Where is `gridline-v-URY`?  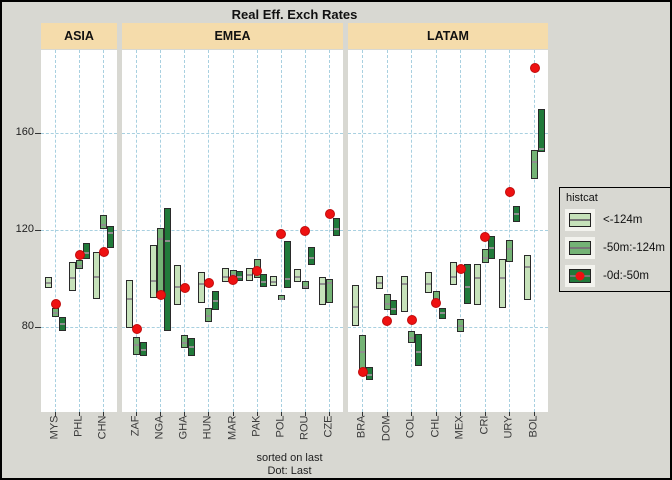
gridline-v-URY is located at coordinates (510, 231).